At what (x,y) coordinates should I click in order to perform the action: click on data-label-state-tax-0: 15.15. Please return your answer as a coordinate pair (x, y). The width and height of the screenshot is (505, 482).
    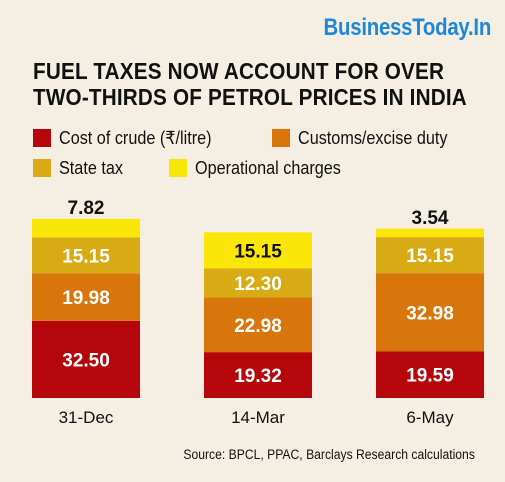
    Looking at the image, I should click on (86, 256).